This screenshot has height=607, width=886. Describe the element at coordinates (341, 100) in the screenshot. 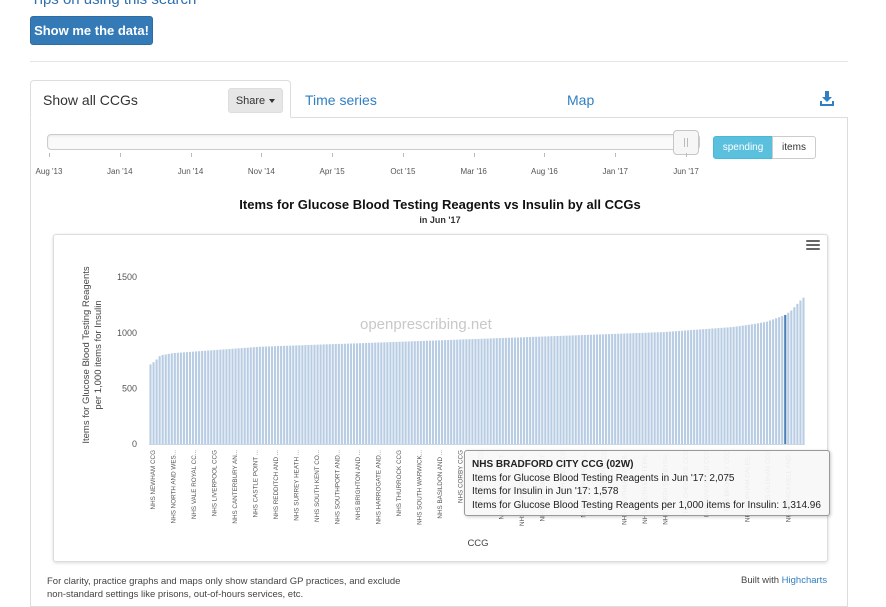

I see `tab-time-series: Time series` at that location.